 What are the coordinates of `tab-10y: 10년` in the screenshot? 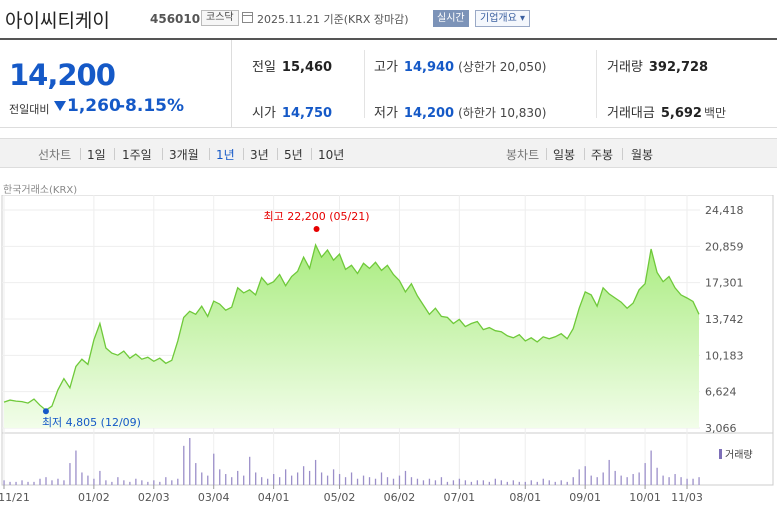 It's located at (331, 155).